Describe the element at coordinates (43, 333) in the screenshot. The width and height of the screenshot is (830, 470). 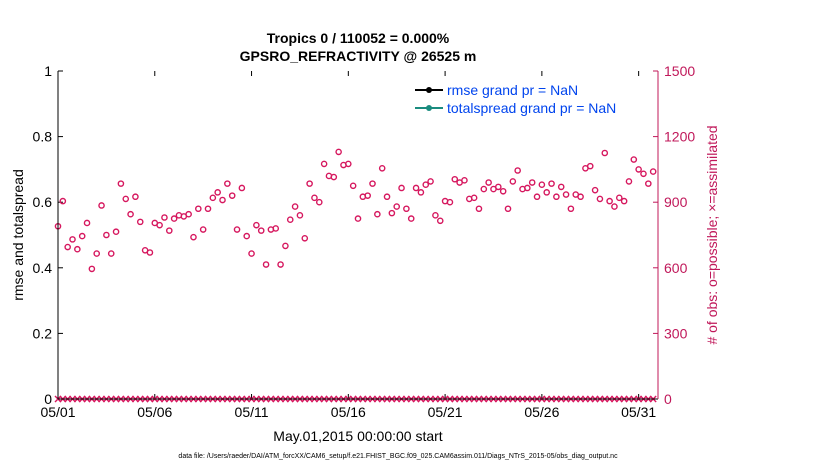
I see `y-left-tick-label-1: 0.2` at that location.